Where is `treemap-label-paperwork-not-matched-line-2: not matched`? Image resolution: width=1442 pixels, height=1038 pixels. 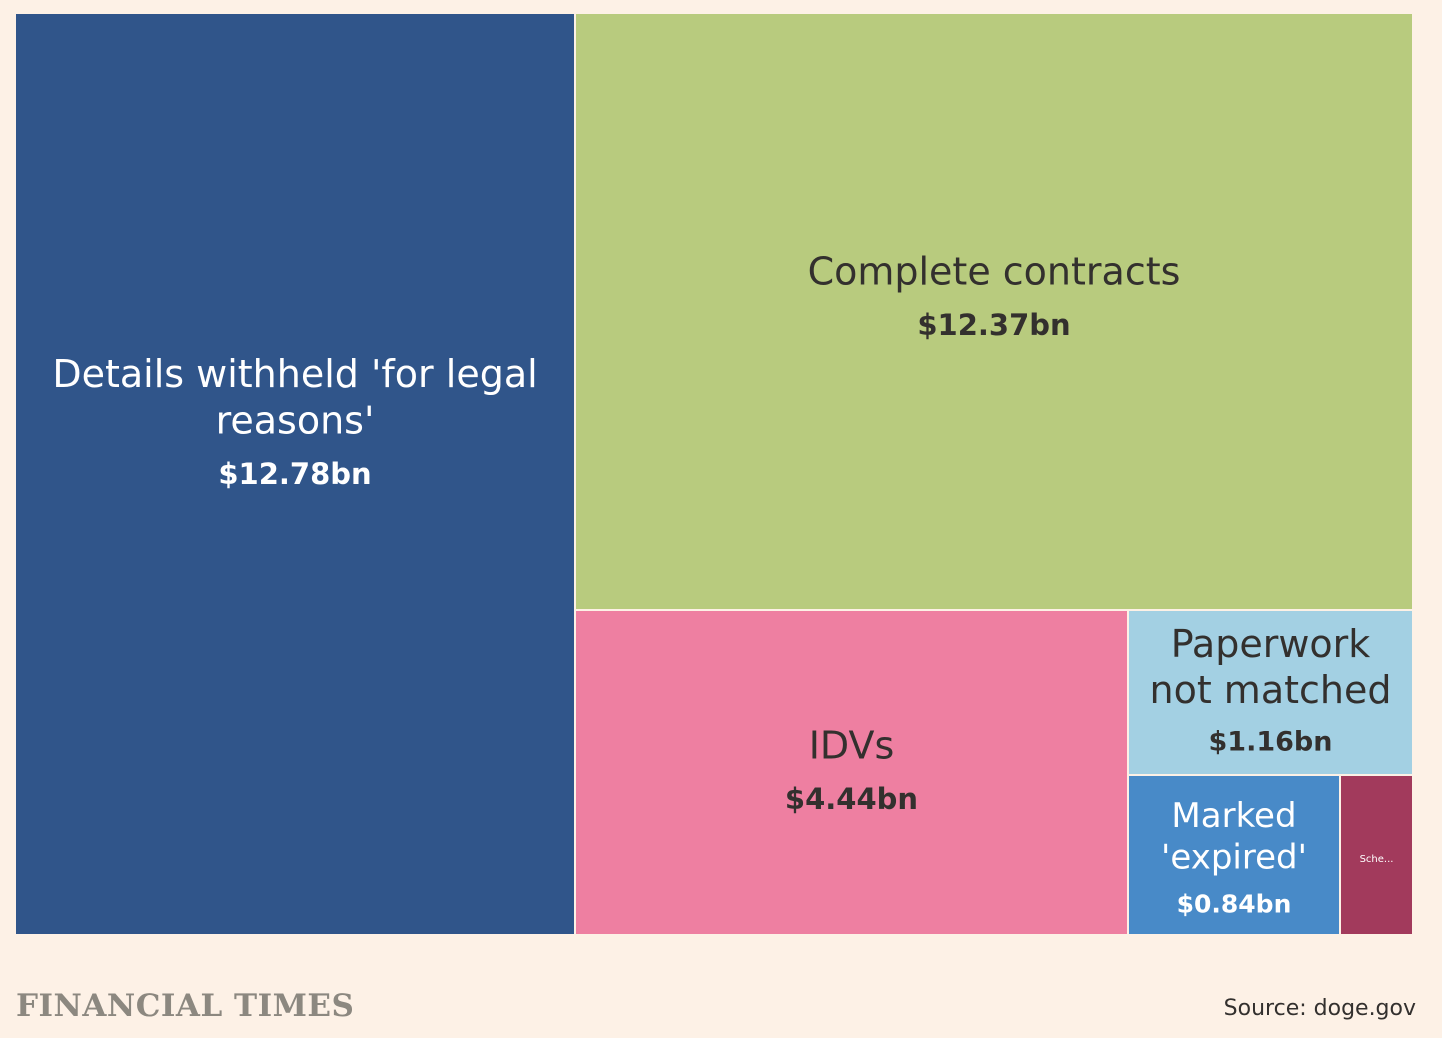 treemap-label-paperwork-not-matched-line-2: not matched is located at coordinates (1271, 690).